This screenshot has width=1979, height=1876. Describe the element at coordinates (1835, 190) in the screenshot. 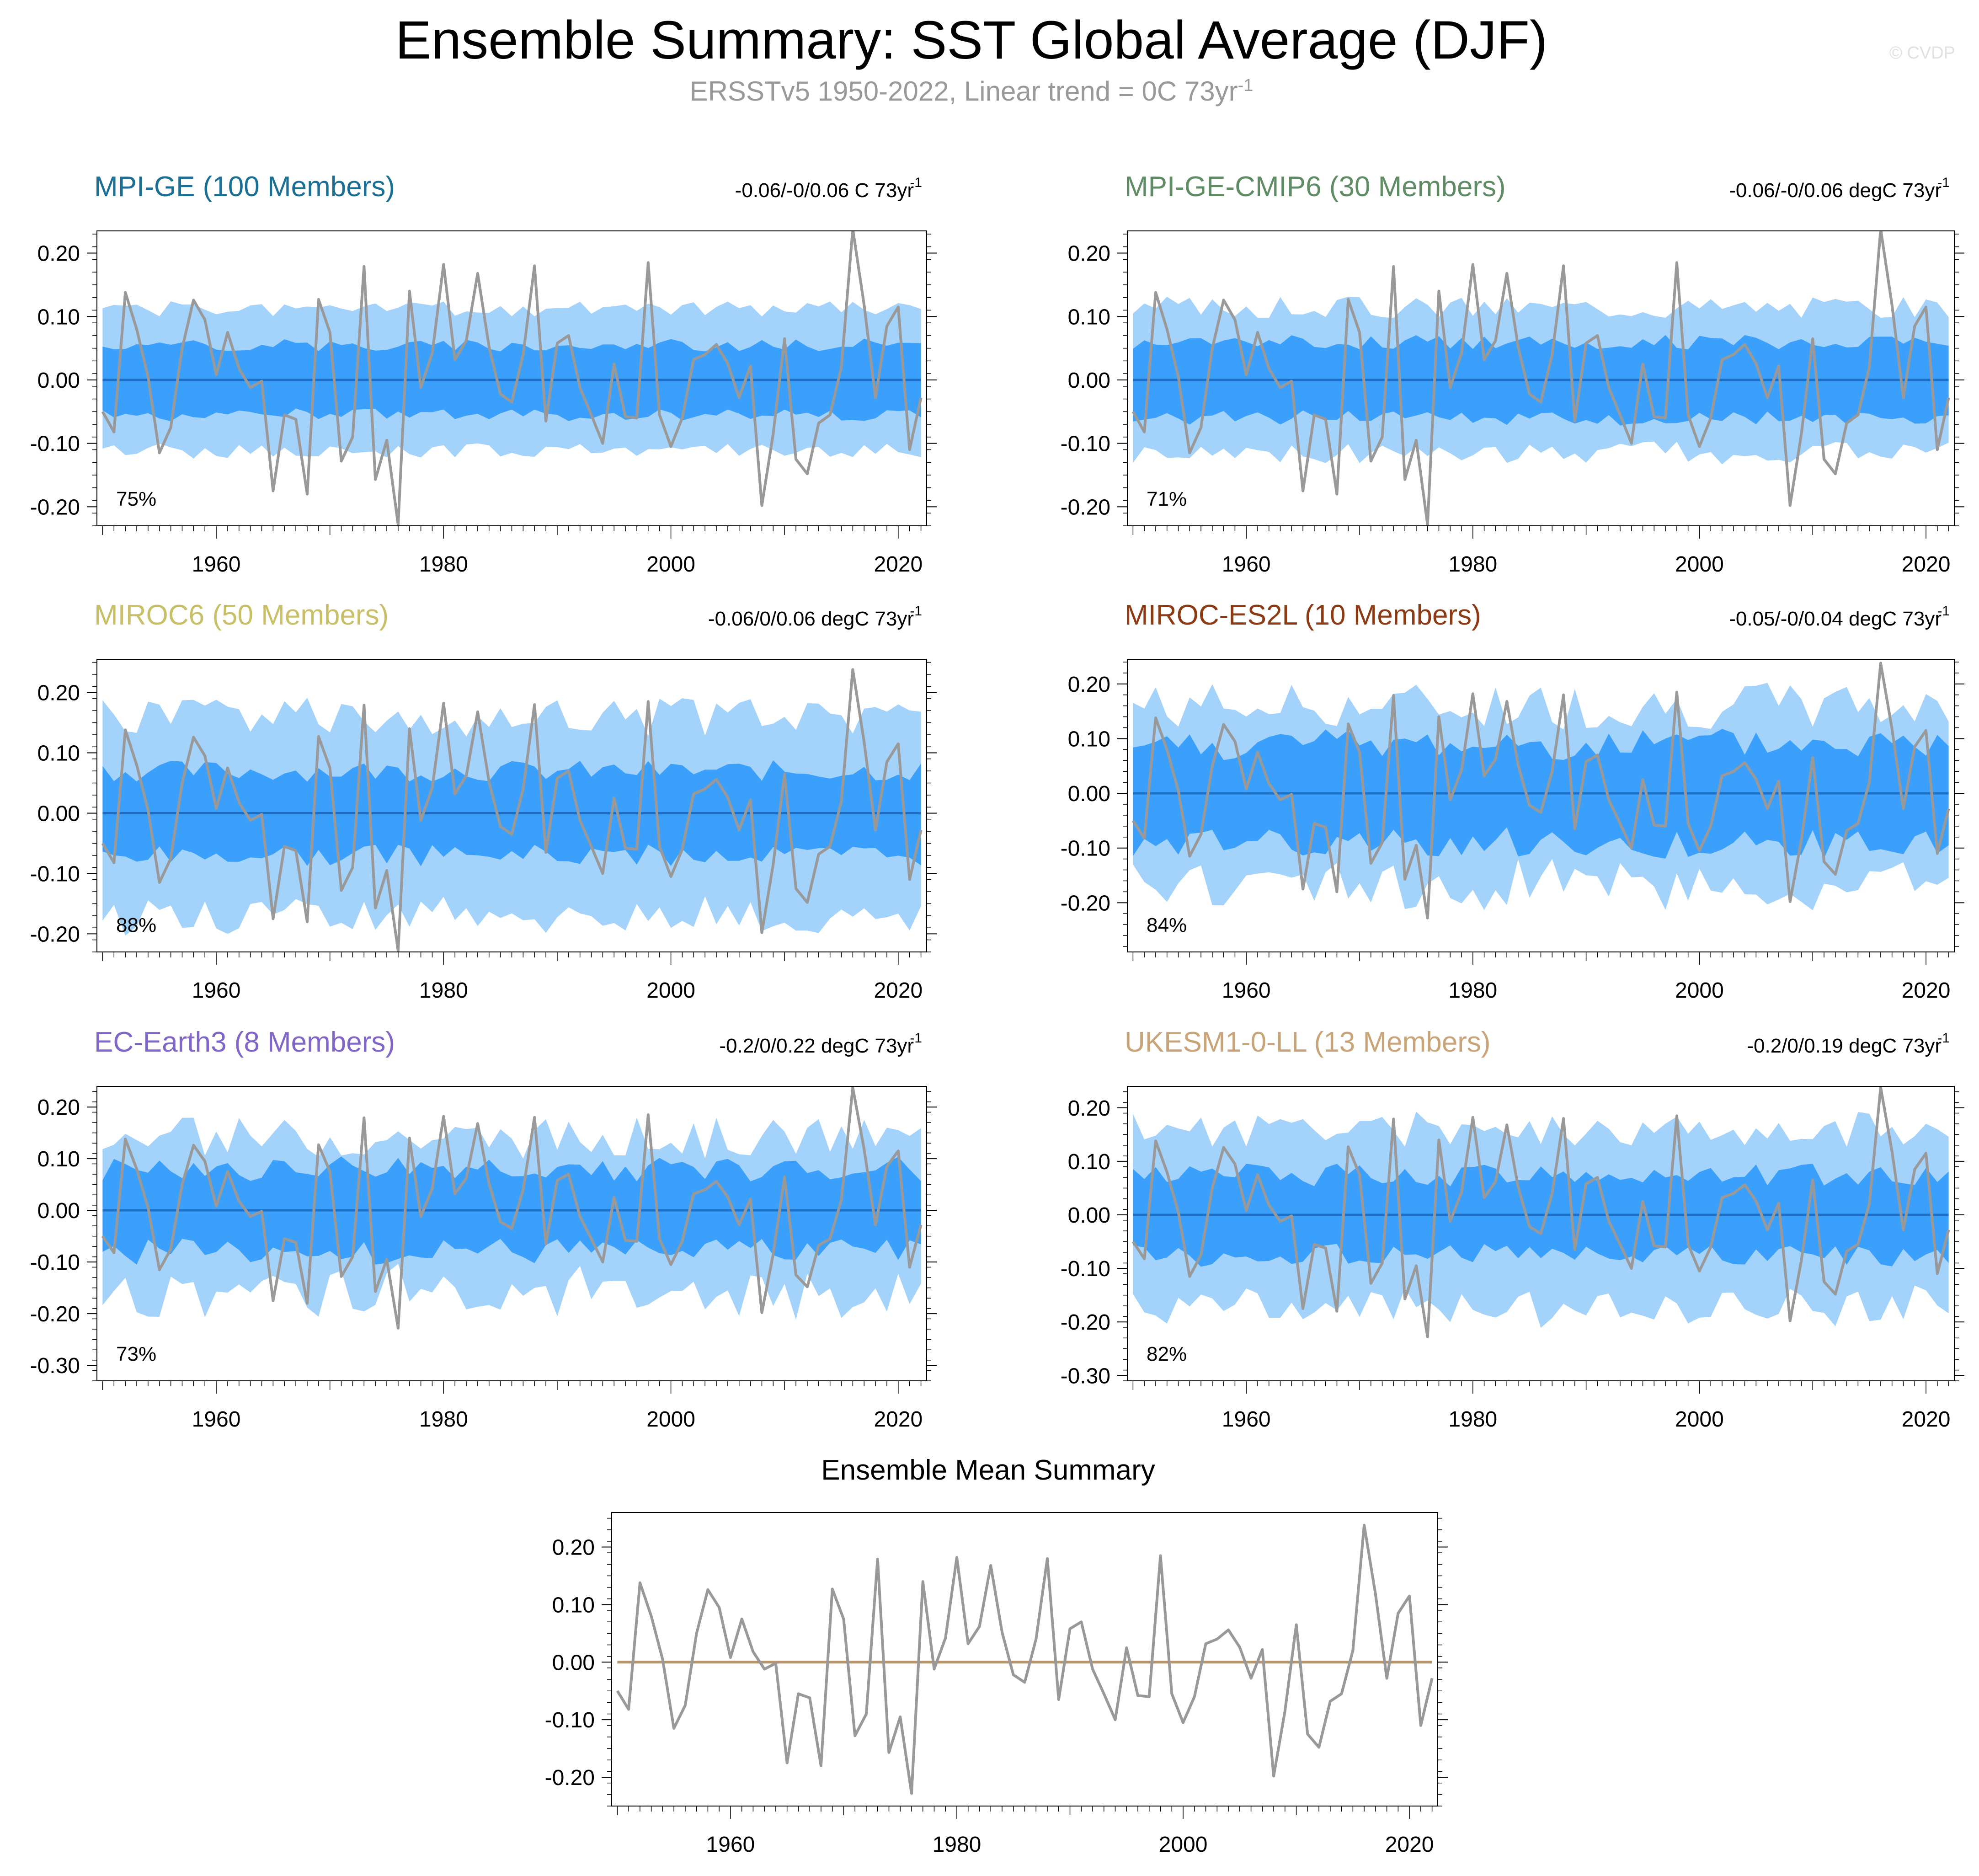

I see `panel-trend-label: -0.06/-0/0.06 degC 73yr` at that location.